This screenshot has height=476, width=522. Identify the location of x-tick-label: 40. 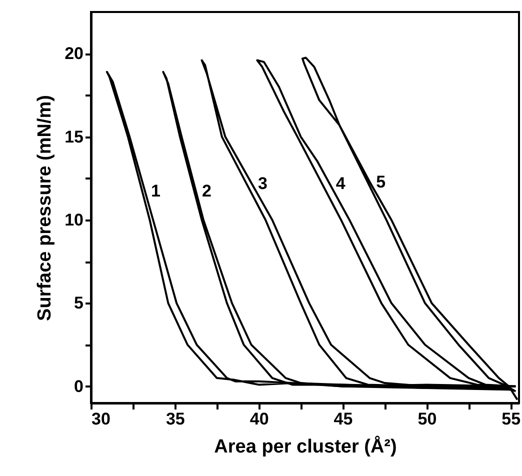
(259, 419).